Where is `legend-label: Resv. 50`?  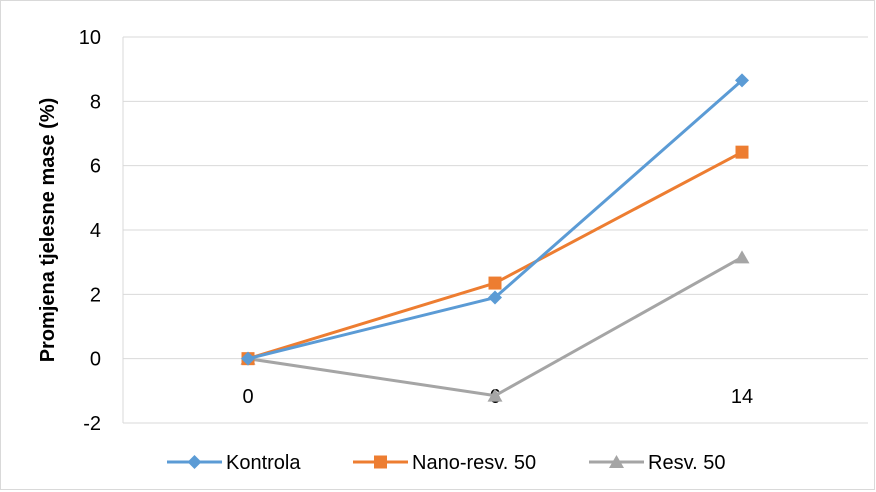 legend-label: Resv. 50 is located at coordinates (686, 463).